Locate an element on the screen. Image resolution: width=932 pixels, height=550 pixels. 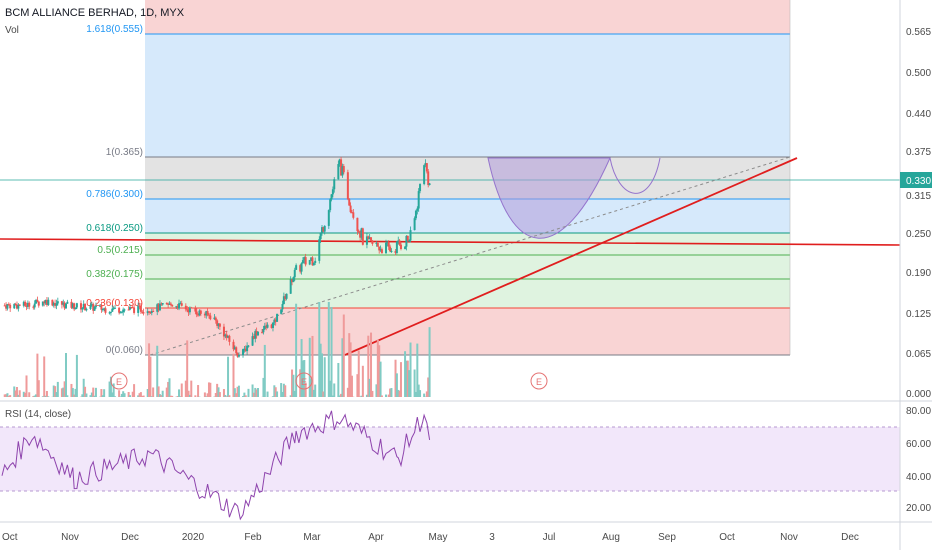
time-tick: Dec is located at coordinates (850, 537).